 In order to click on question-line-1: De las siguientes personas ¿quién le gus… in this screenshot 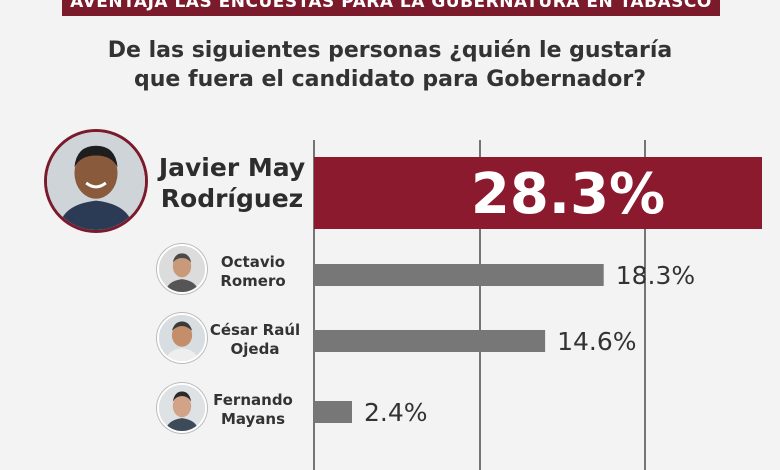, I will do `click(390, 50)`.